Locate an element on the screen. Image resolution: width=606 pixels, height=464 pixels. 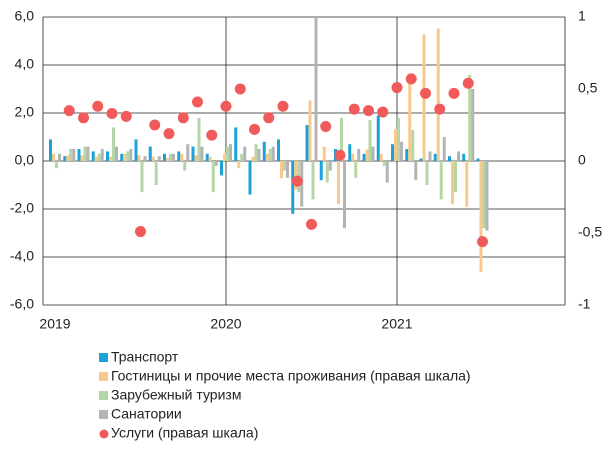
y-tick-label: 0,0 is located at coordinates (25, 160).